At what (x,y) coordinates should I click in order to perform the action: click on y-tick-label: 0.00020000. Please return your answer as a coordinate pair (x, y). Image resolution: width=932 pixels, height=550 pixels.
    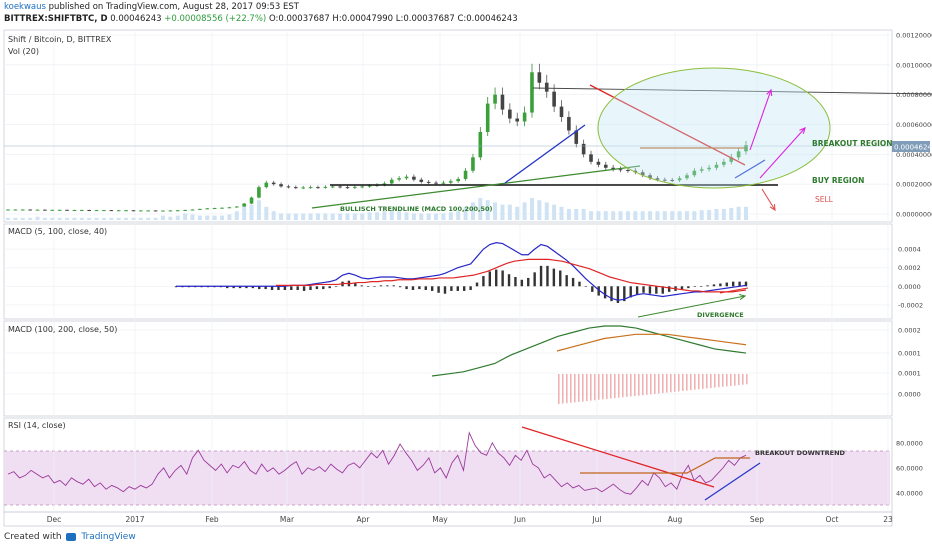
    Looking at the image, I should click on (914, 185).